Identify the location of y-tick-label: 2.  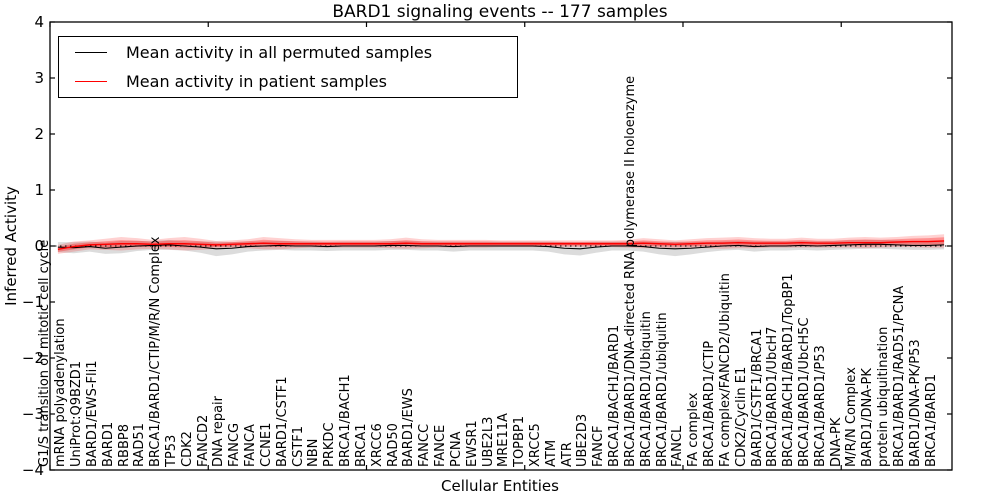
(39, 134).